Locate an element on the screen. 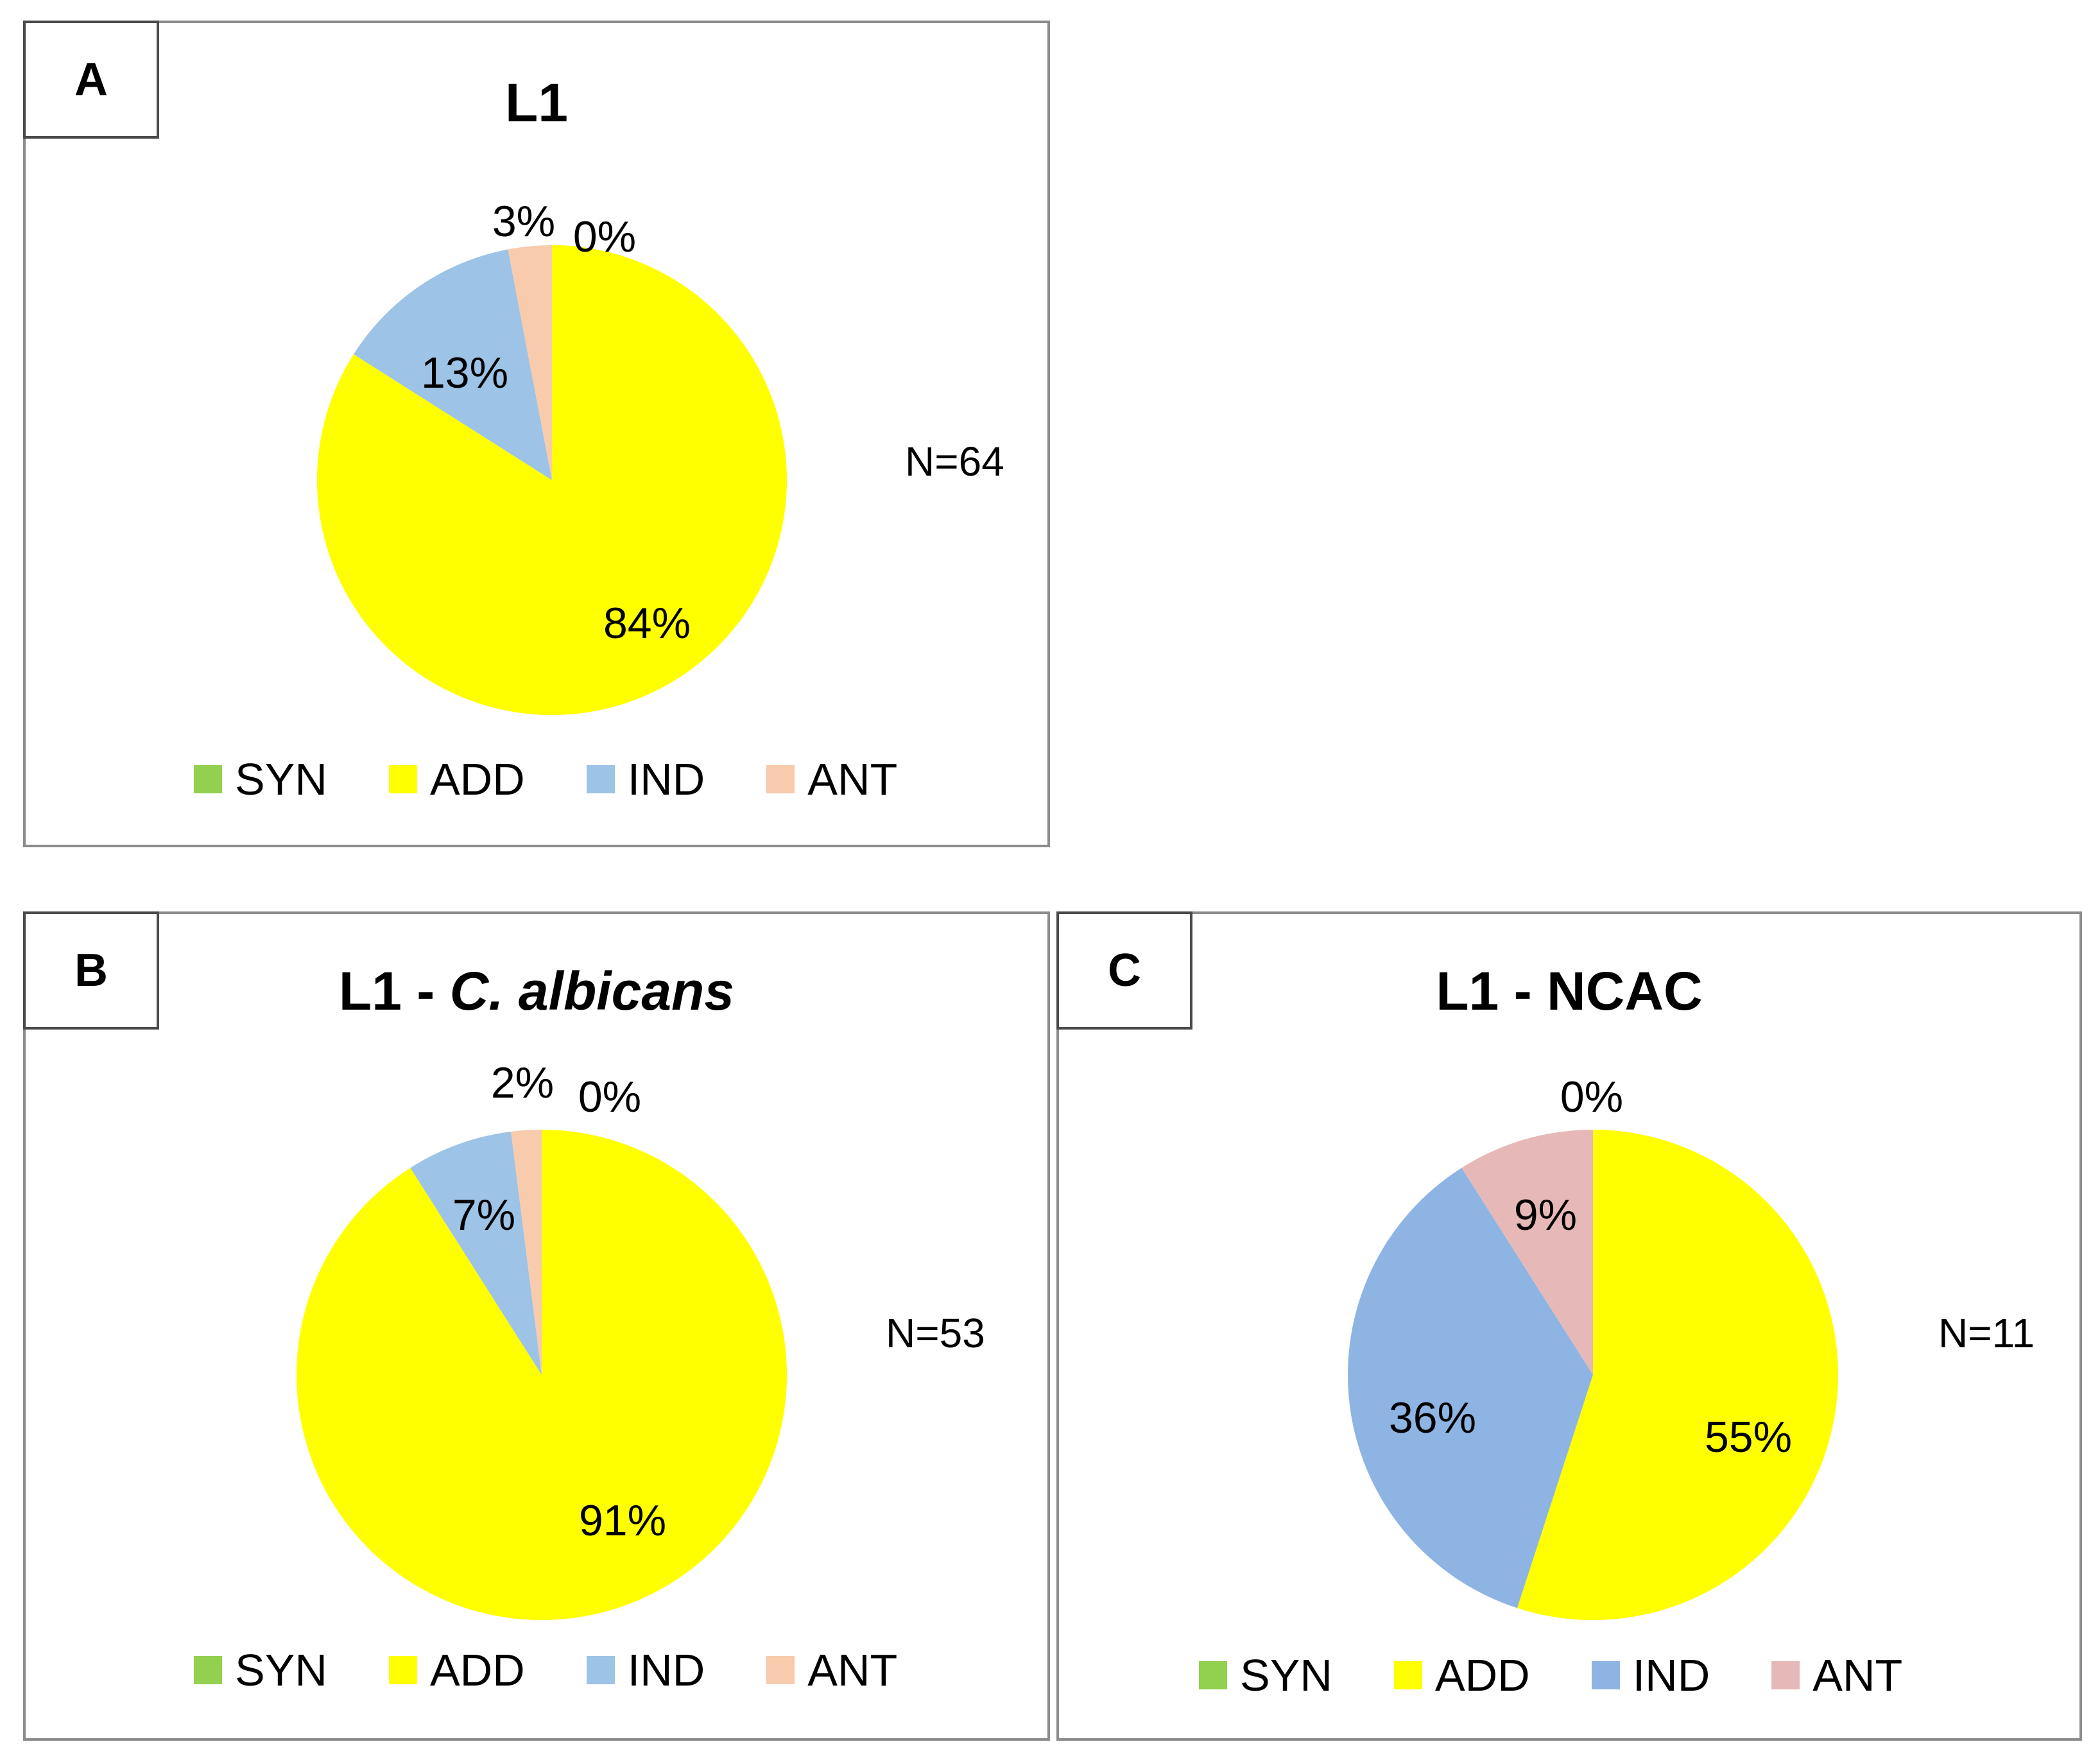 This screenshot has width=2100, height=1760. data-label-ant: 3% is located at coordinates (523, 222).